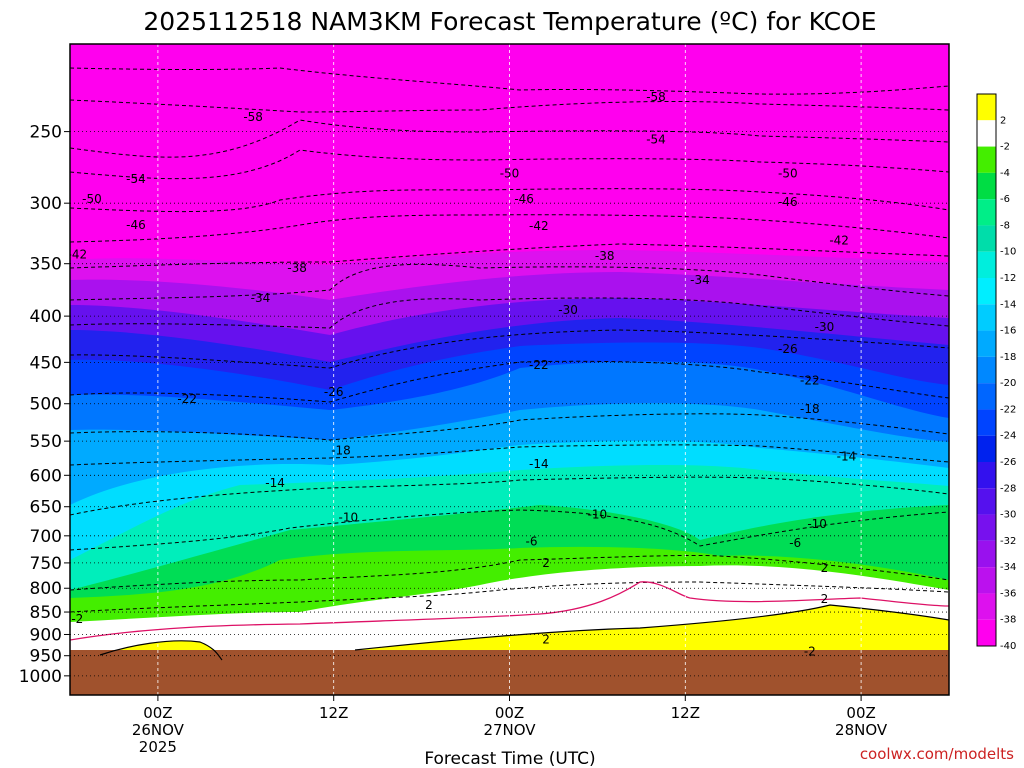  I want to click on colorbar-frame, so click(986, 370).